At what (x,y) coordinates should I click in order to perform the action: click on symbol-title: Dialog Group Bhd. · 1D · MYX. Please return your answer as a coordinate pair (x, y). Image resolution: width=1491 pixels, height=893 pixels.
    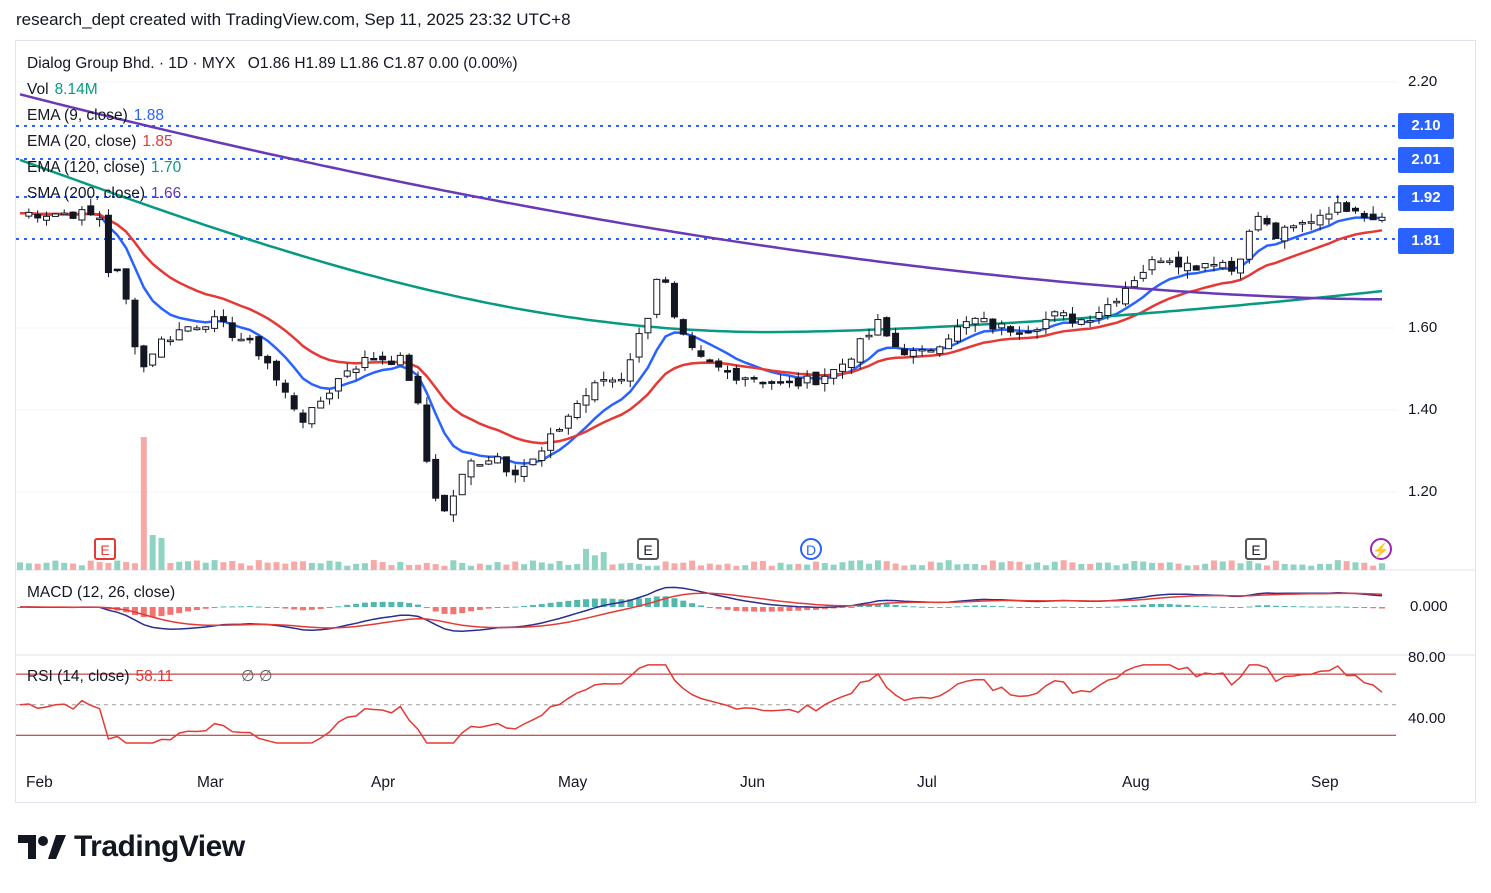
    Looking at the image, I should click on (131, 63).